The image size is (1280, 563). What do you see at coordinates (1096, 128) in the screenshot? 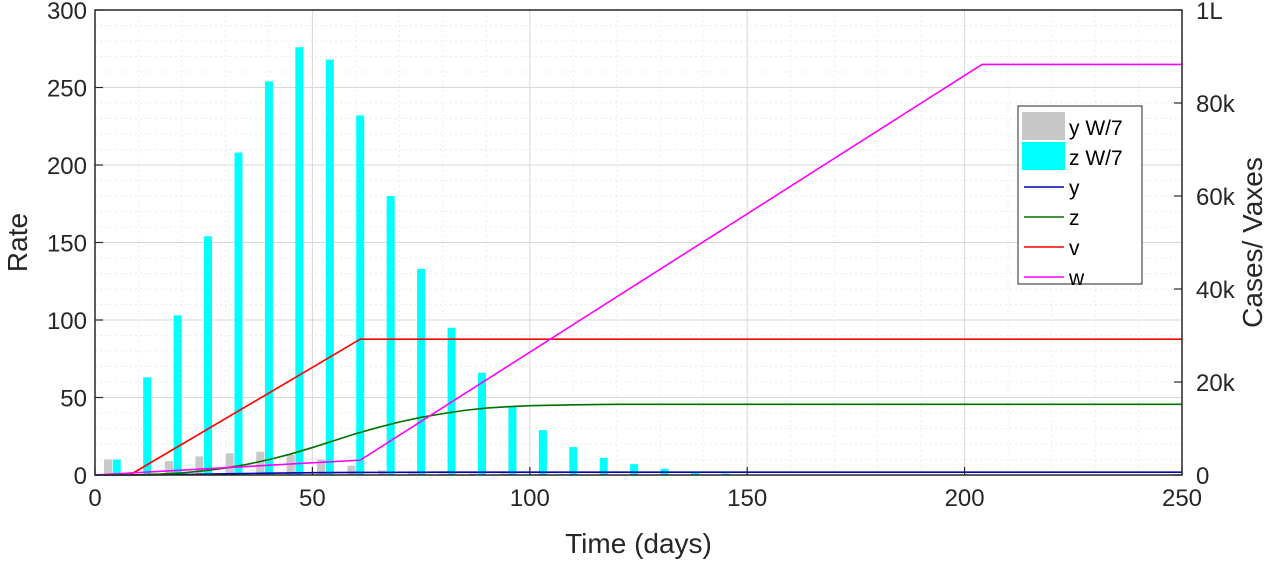
I see `legend-label: y W/7` at bounding box center [1096, 128].